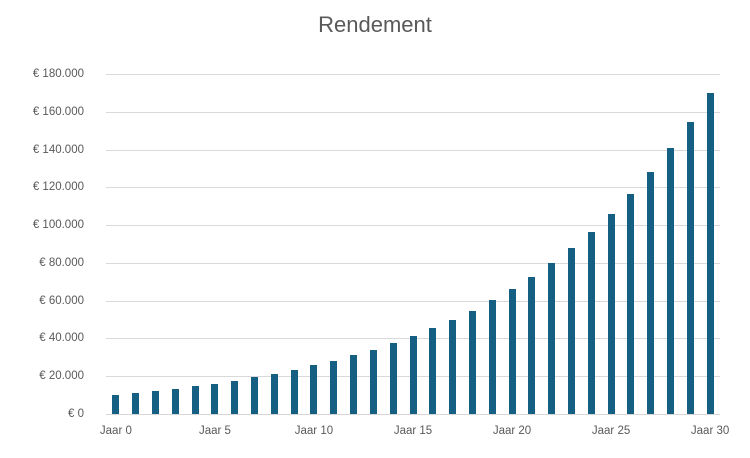 The image size is (750, 458). I want to click on y-tick-label: € 180.000, so click(58, 74).